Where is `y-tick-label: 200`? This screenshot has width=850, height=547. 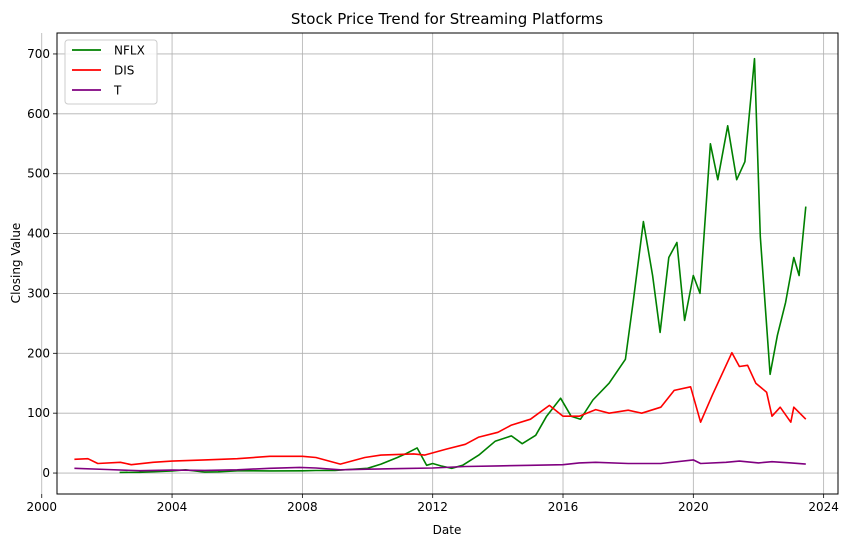 y-tick-label: 200 is located at coordinates (38, 353).